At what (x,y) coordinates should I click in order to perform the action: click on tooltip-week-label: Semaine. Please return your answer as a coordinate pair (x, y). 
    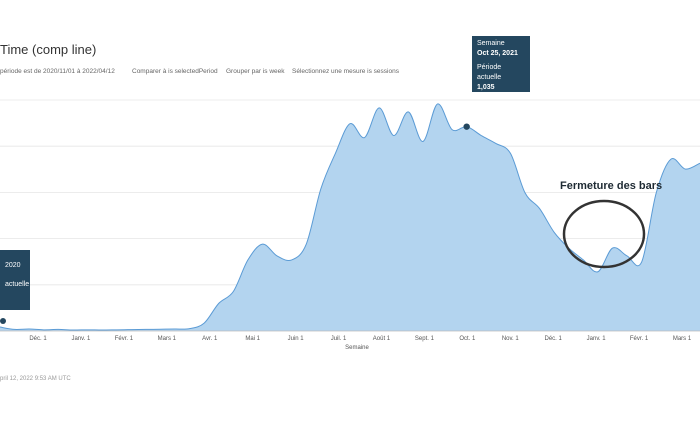
    Looking at the image, I should click on (491, 43).